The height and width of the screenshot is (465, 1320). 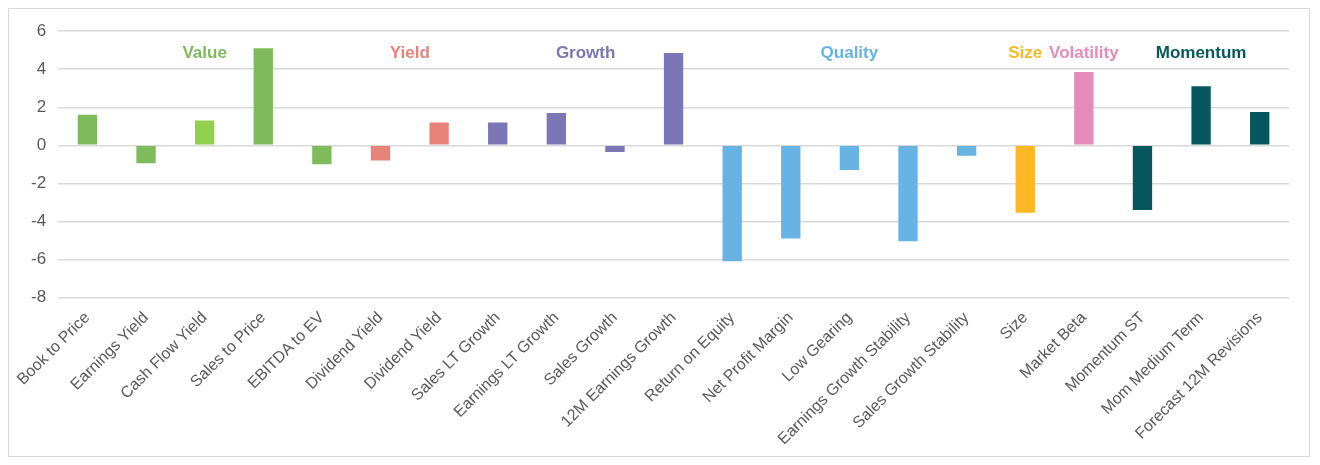 What do you see at coordinates (38, 221) in the screenshot?
I see `y-tick-label: -4` at bounding box center [38, 221].